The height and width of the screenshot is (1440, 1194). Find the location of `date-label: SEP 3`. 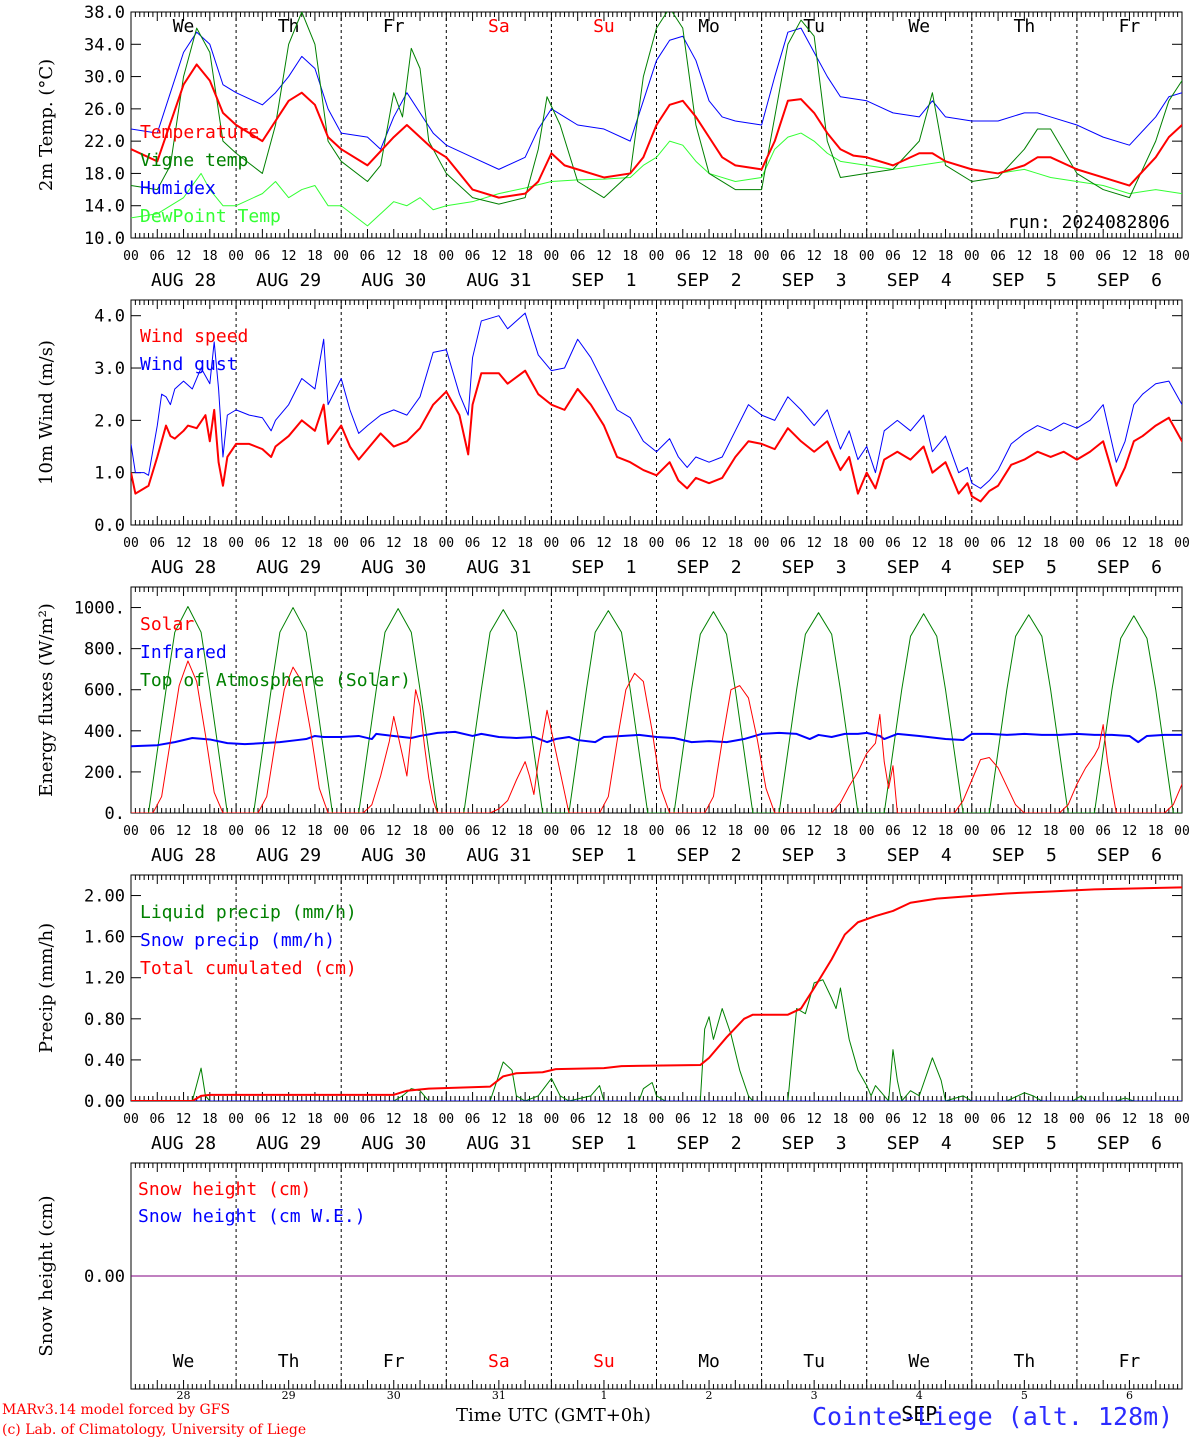

date-label: SEP 3 is located at coordinates (814, 280).